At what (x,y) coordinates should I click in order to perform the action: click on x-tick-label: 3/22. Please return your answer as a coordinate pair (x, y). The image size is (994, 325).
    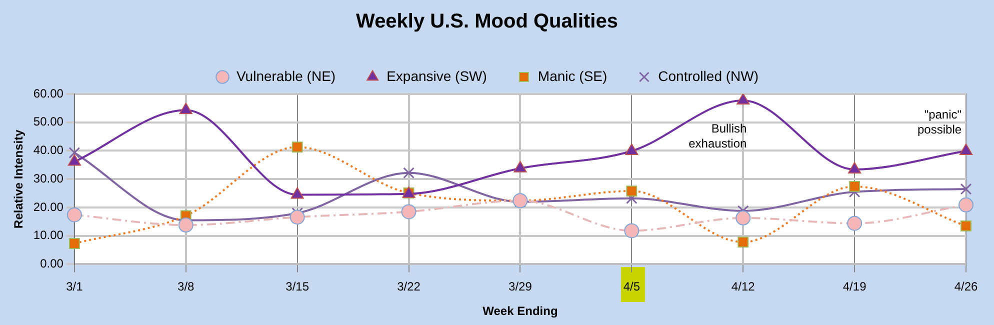
    Looking at the image, I should click on (409, 287).